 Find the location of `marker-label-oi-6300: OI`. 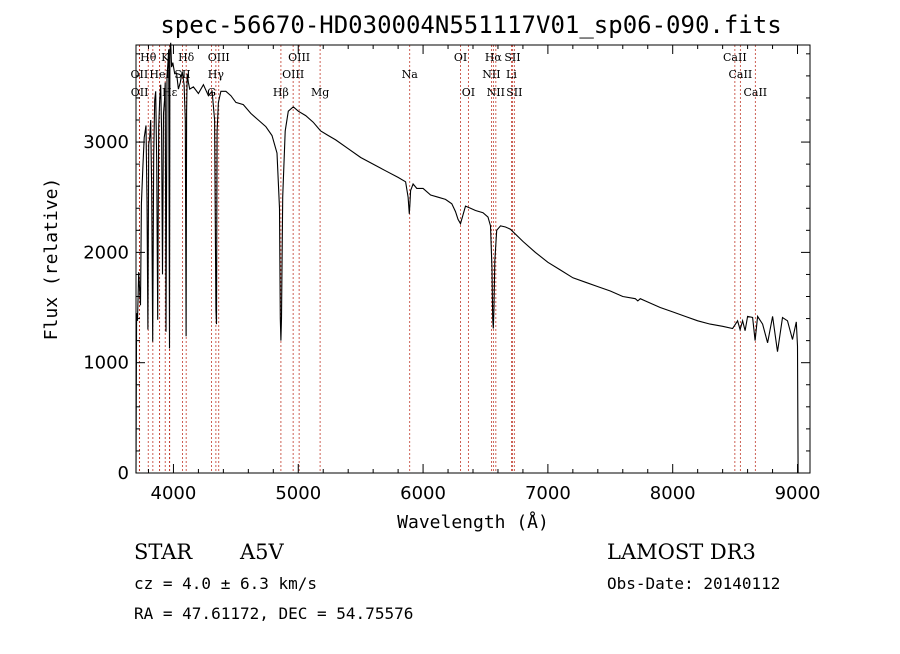

marker-label-oi-6300: OI is located at coordinates (460, 57).